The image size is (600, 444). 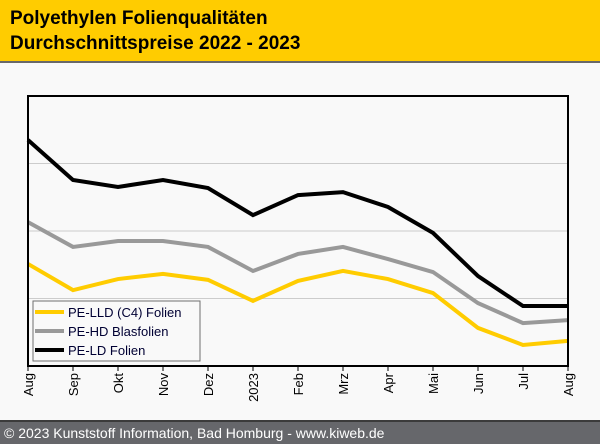 I want to click on x-tick-label: Feb, so click(x=298, y=384).